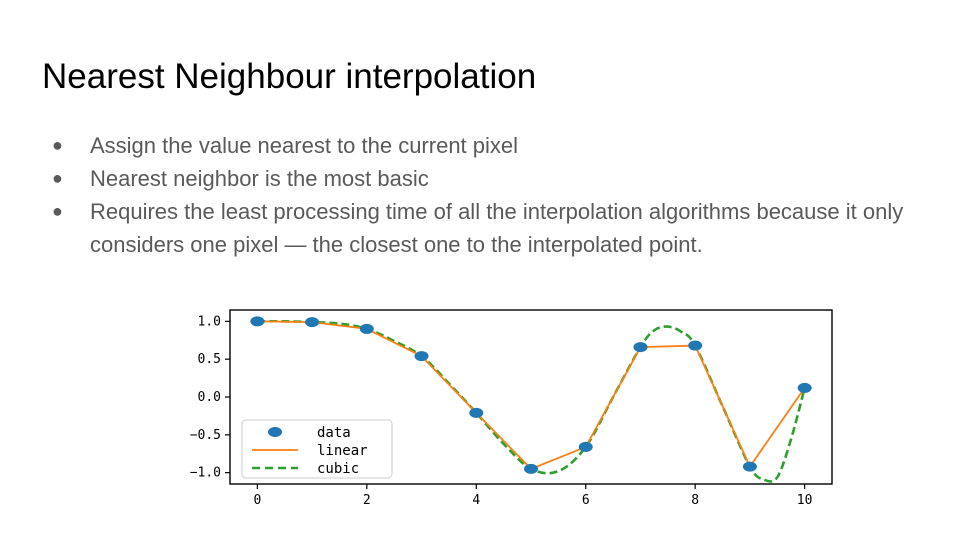  I want to click on x-tick-label: 0, so click(257, 500).